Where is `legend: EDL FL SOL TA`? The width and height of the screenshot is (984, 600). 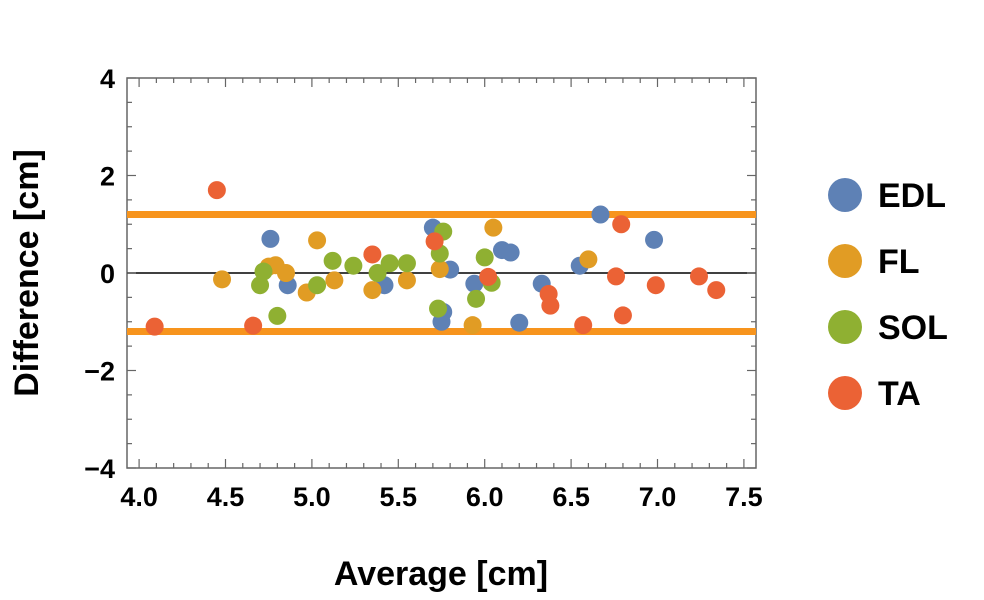 legend: EDL FL SOL TA is located at coordinates (888, 295).